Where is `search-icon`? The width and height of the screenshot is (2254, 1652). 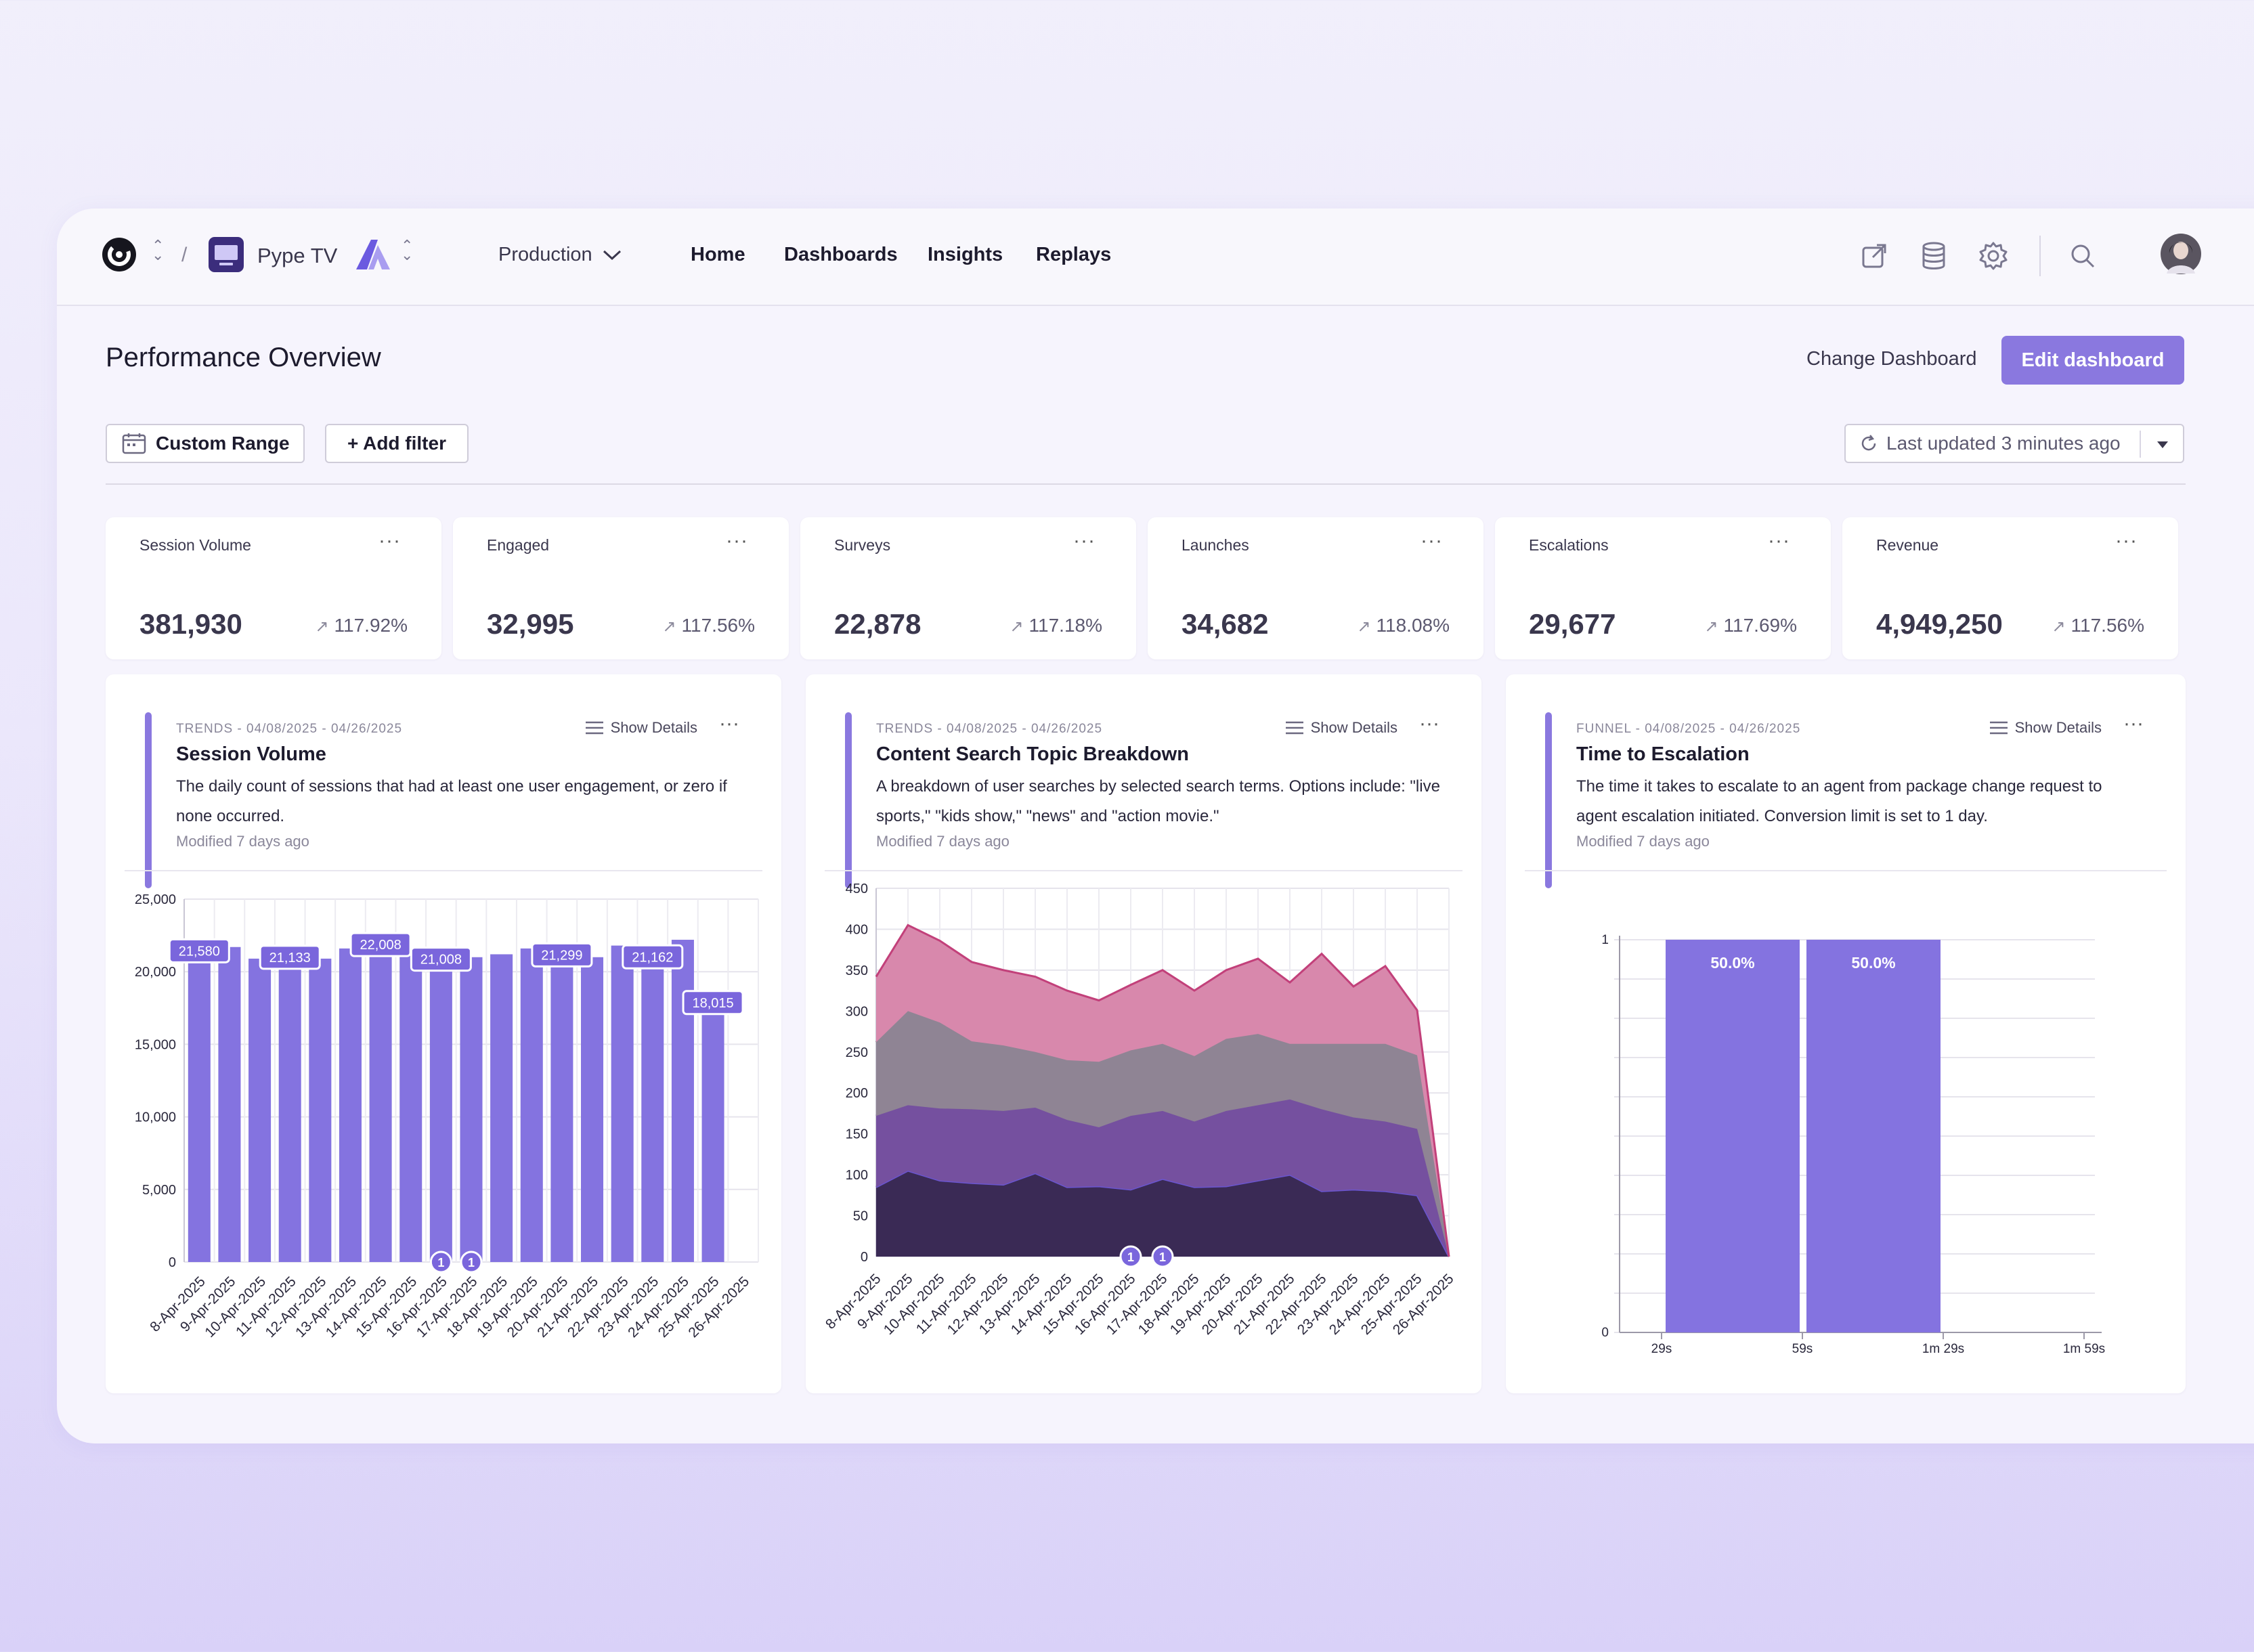
search-icon is located at coordinates (2082, 256).